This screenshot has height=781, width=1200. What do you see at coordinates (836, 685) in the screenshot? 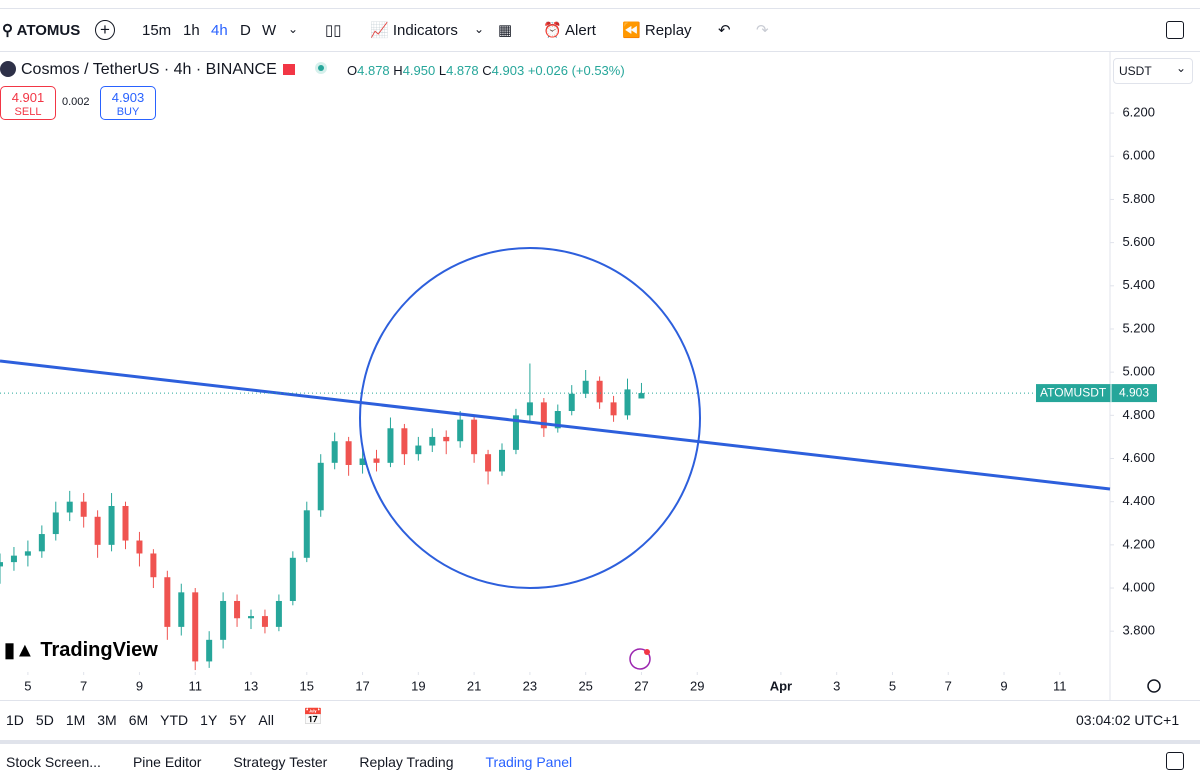
I see `x-tick-label: 3` at bounding box center [836, 685].